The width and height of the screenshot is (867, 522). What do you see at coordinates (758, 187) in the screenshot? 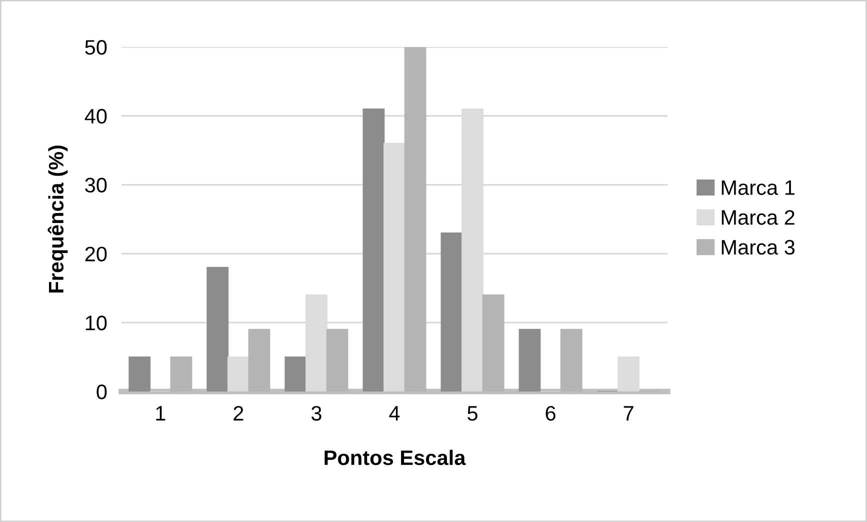
I see `legend-label: Marca 1` at bounding box center [758, 187].